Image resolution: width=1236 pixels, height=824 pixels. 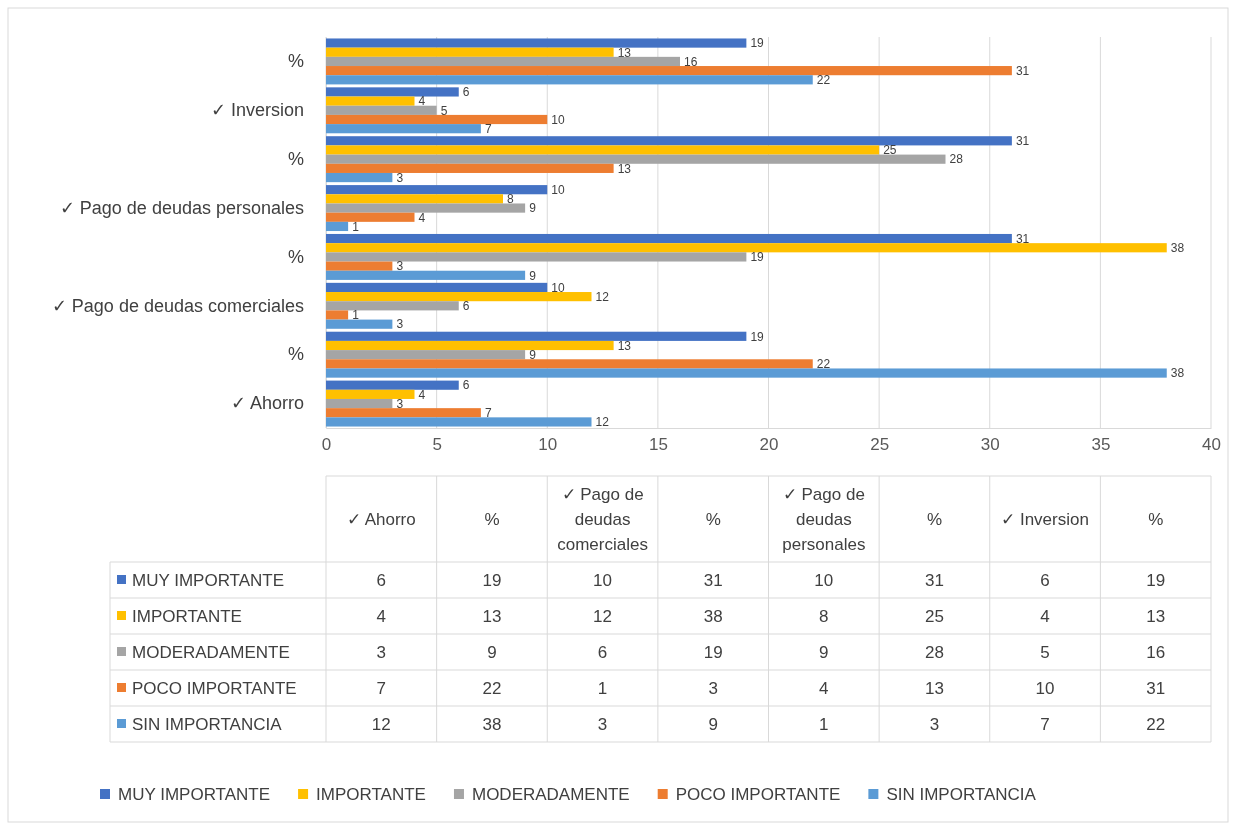 I want to click on legend-label: MODERADAMENTE, so click(x=211, y=652).